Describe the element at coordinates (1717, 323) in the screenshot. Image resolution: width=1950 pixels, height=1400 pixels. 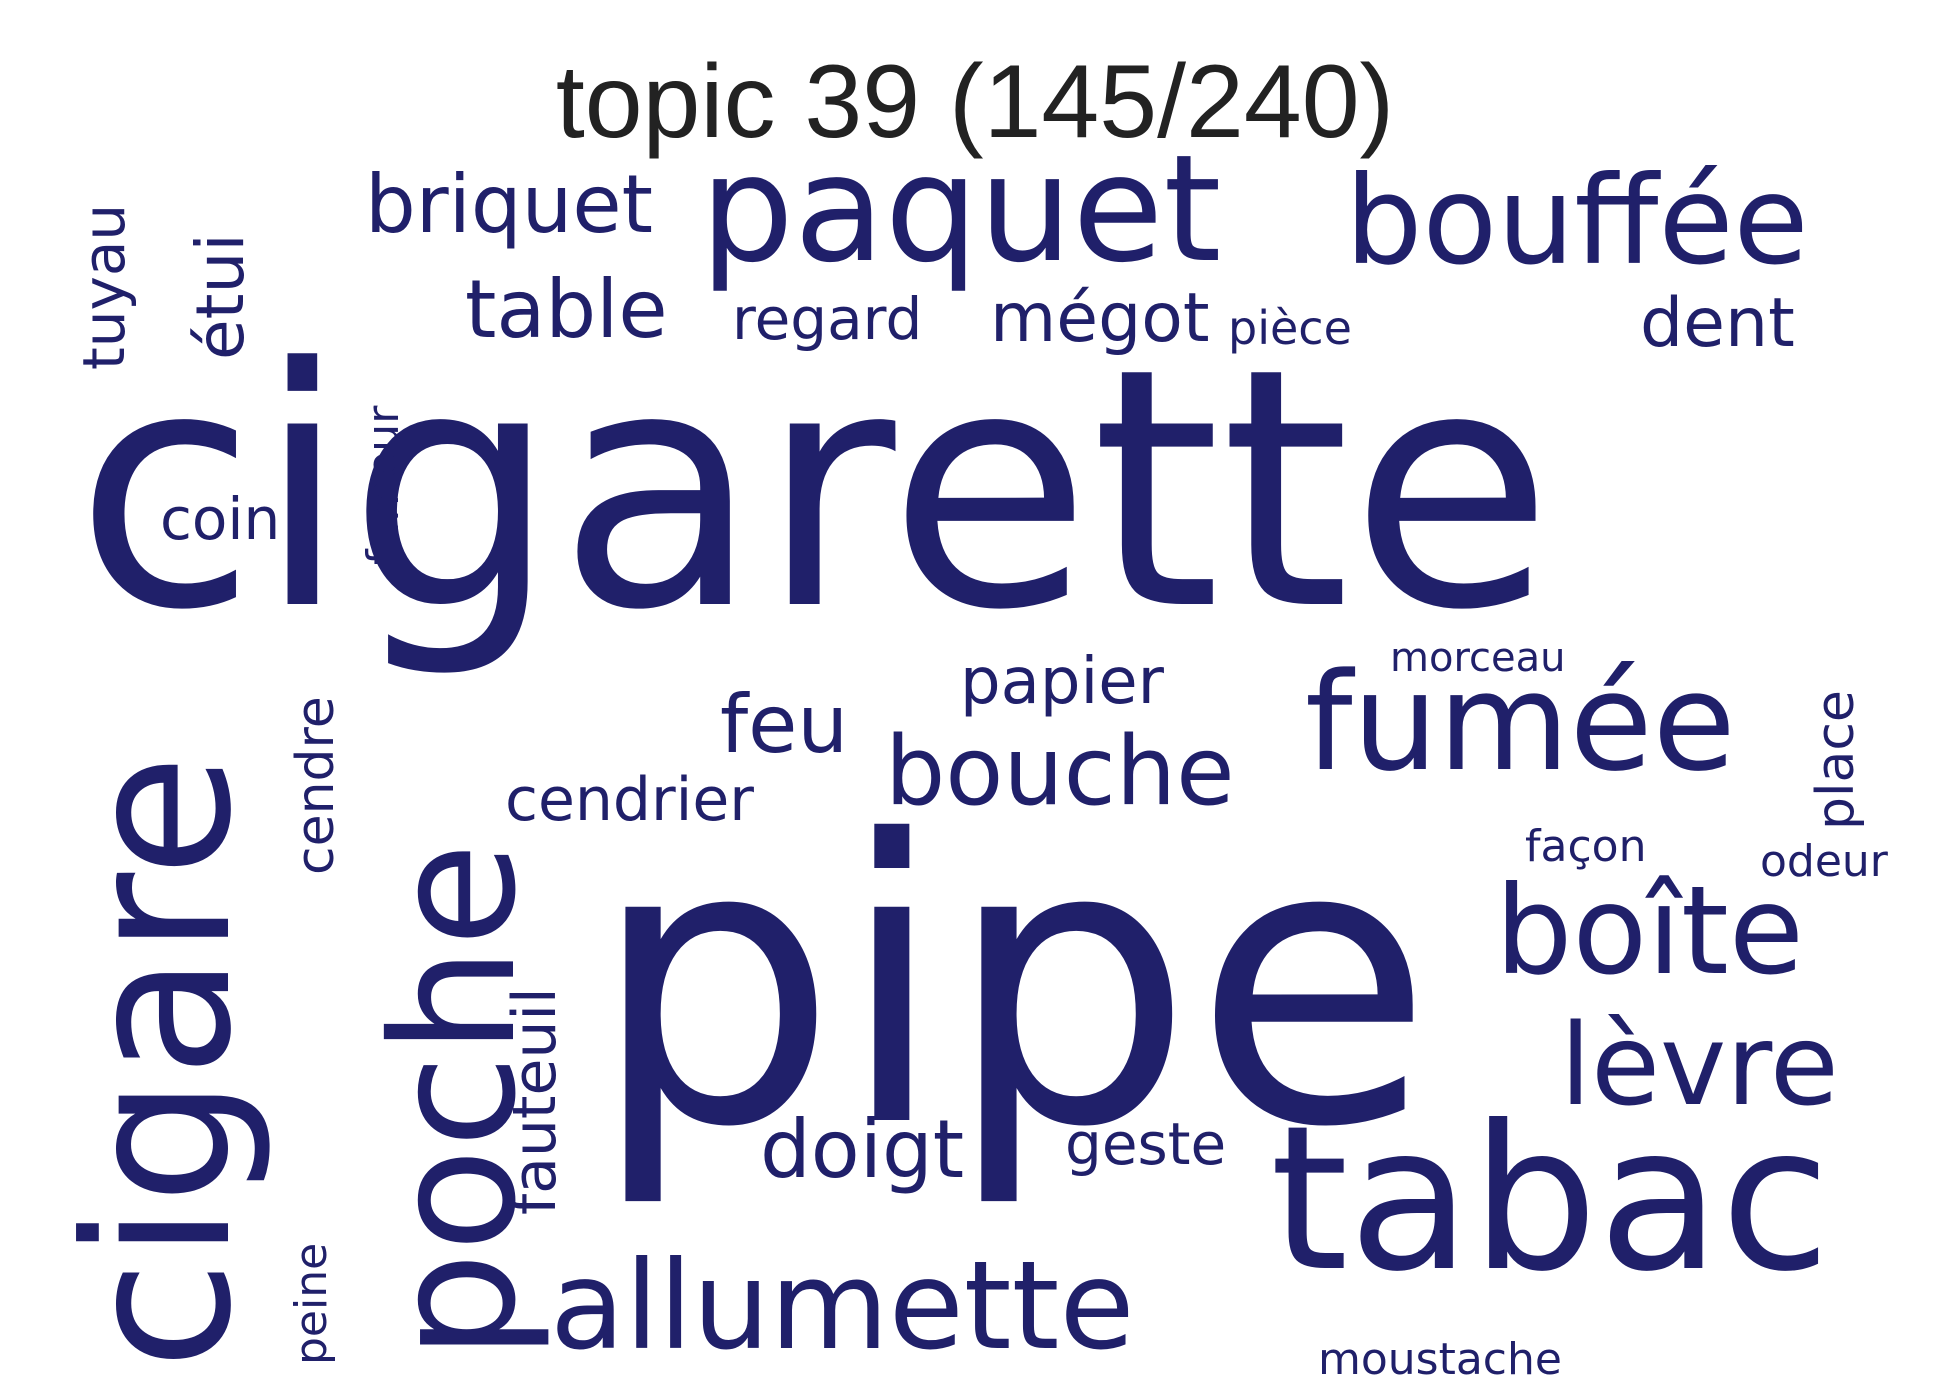
I see `word-dent: dent` at that location.